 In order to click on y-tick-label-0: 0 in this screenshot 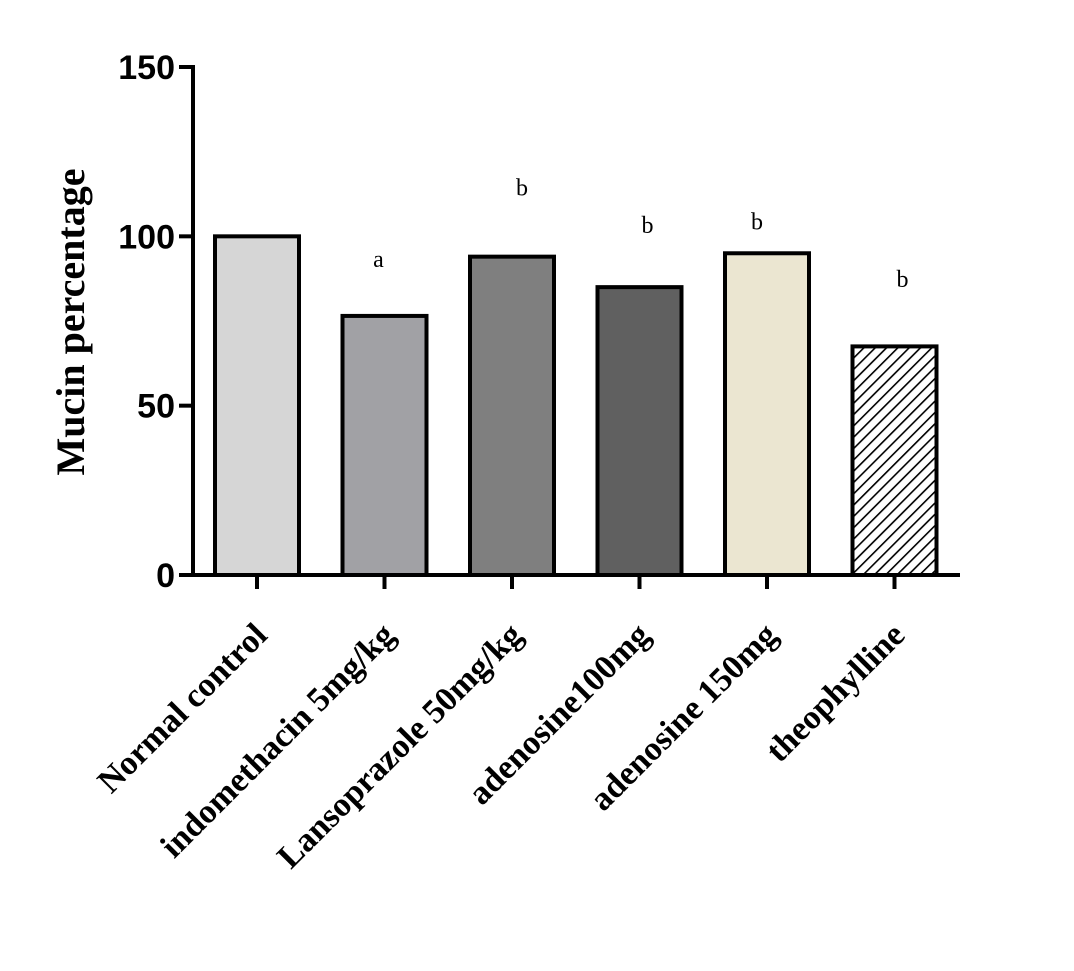, I will do `click(165, 576)`.